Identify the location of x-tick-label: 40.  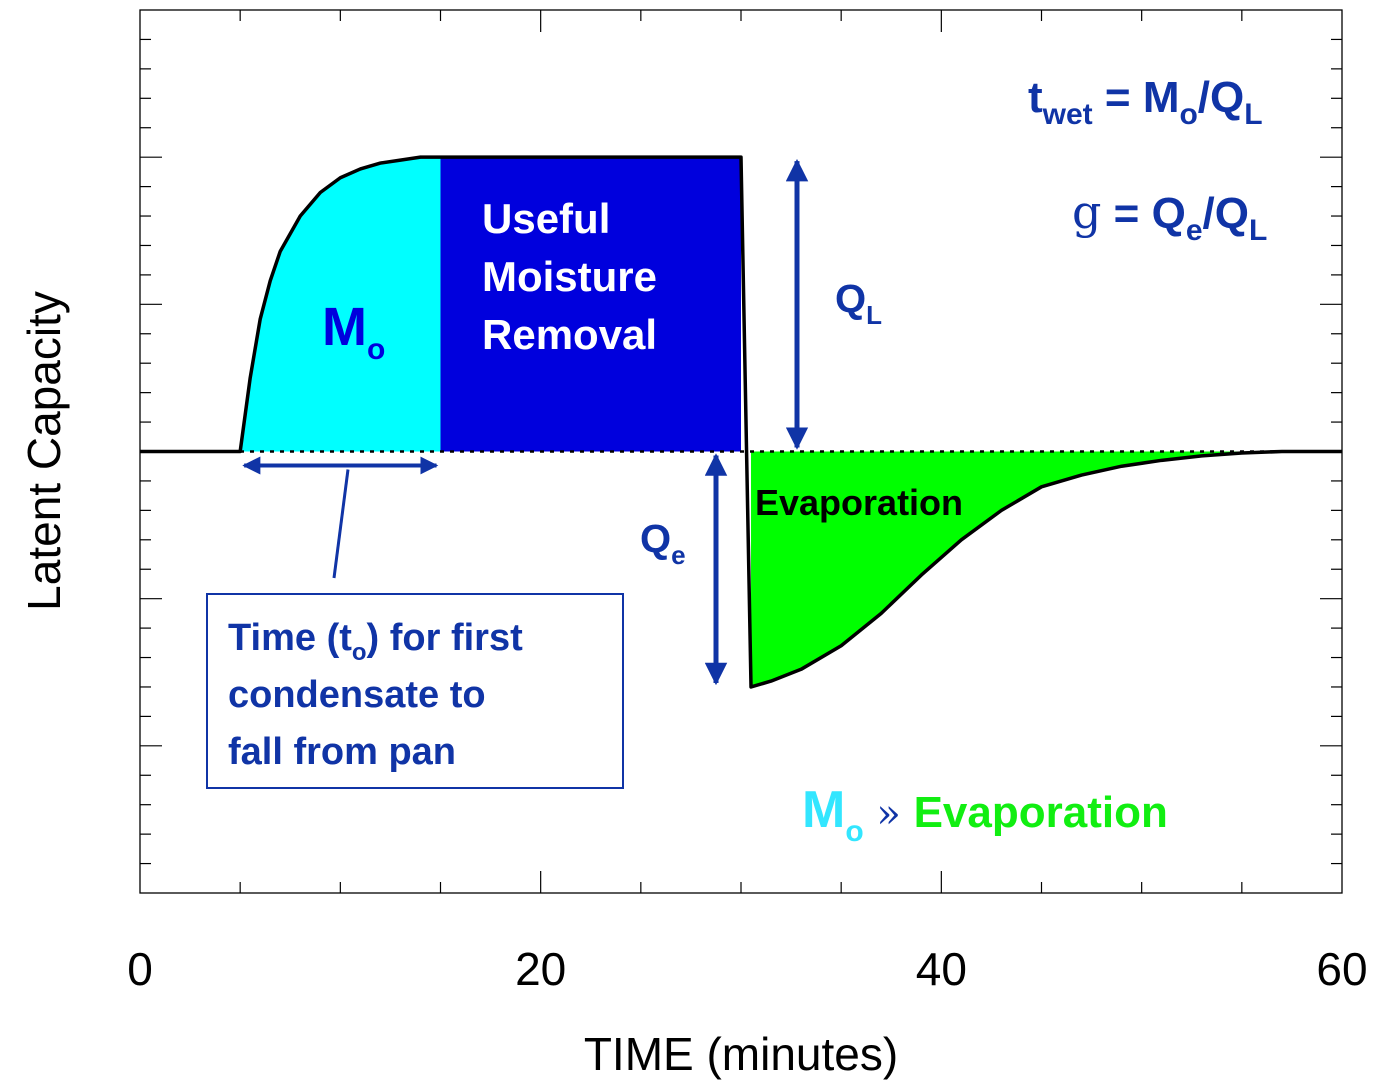
(941, 969).